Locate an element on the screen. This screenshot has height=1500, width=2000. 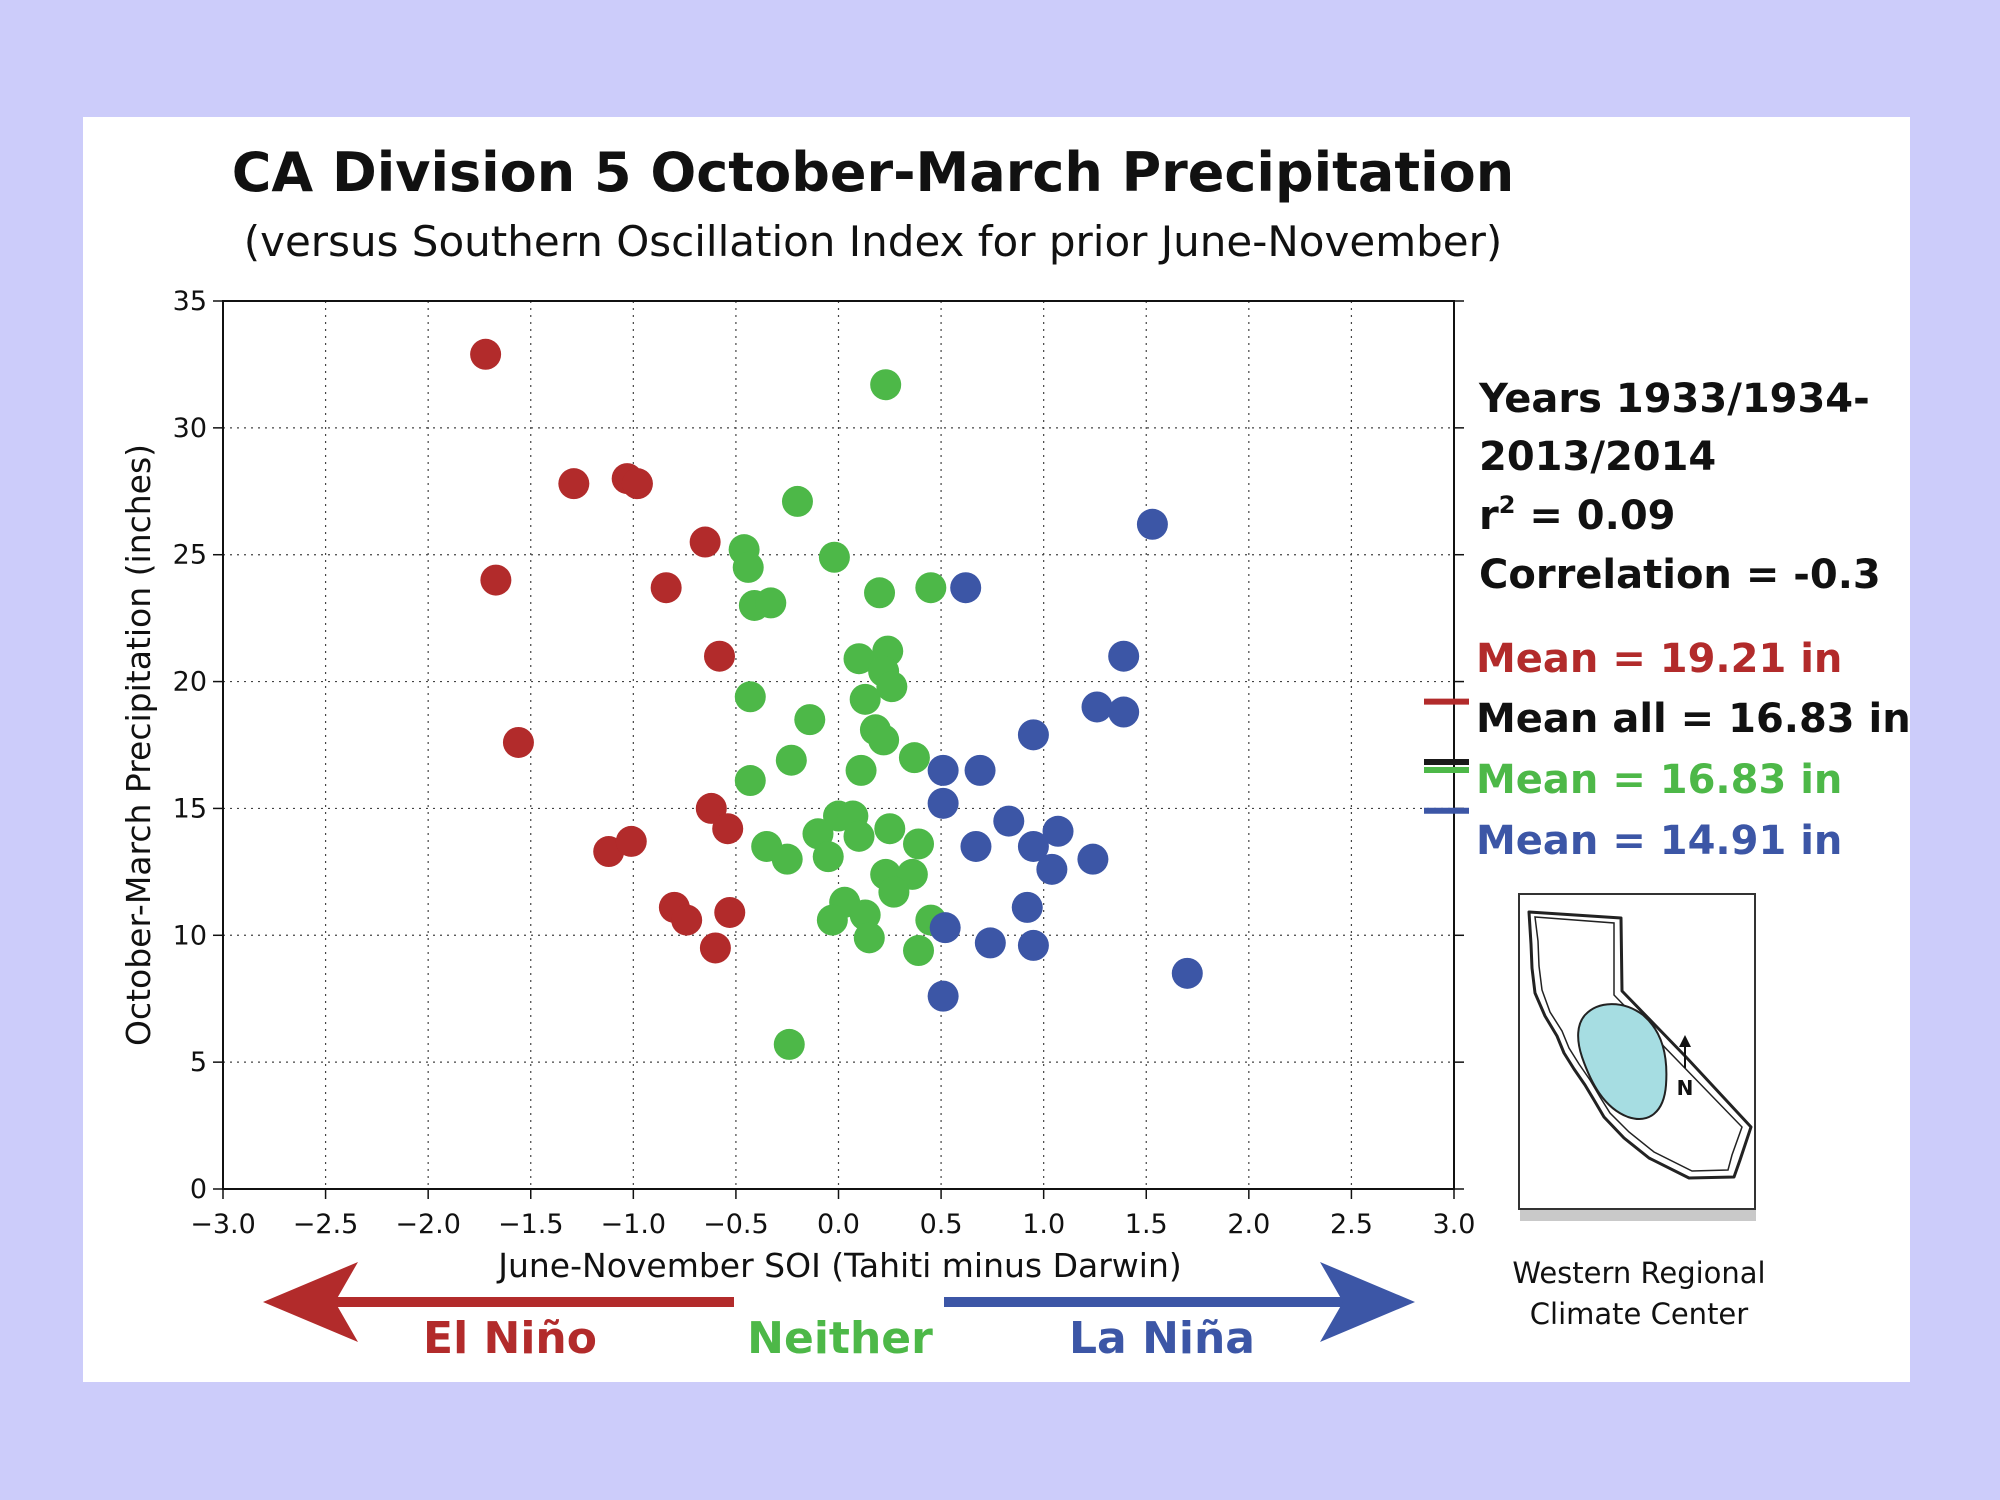
x-tick-label: −3.0 is located at coordinates (223, 1224).